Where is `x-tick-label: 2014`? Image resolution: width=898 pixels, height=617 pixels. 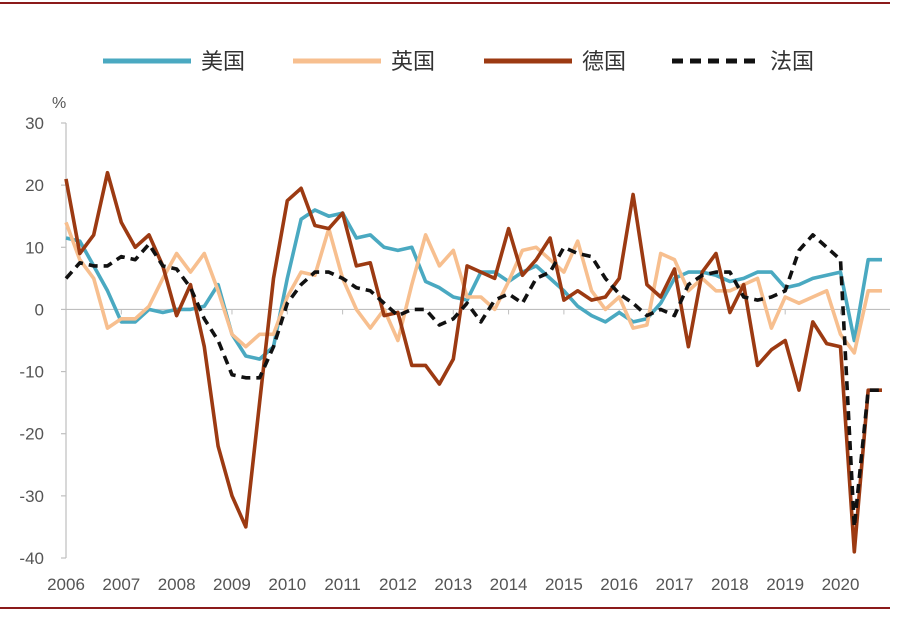 x-tick-label: 2014 is located at coordinates (509, 584).